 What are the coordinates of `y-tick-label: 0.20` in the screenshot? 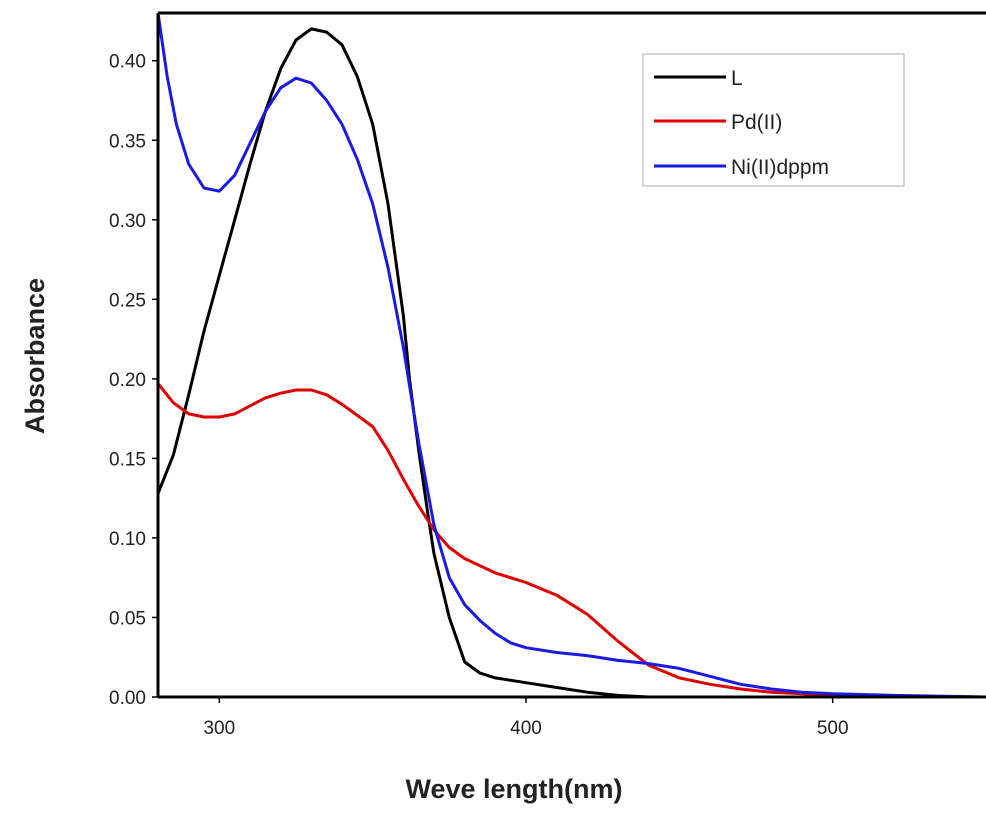 It's located at (127, 380).